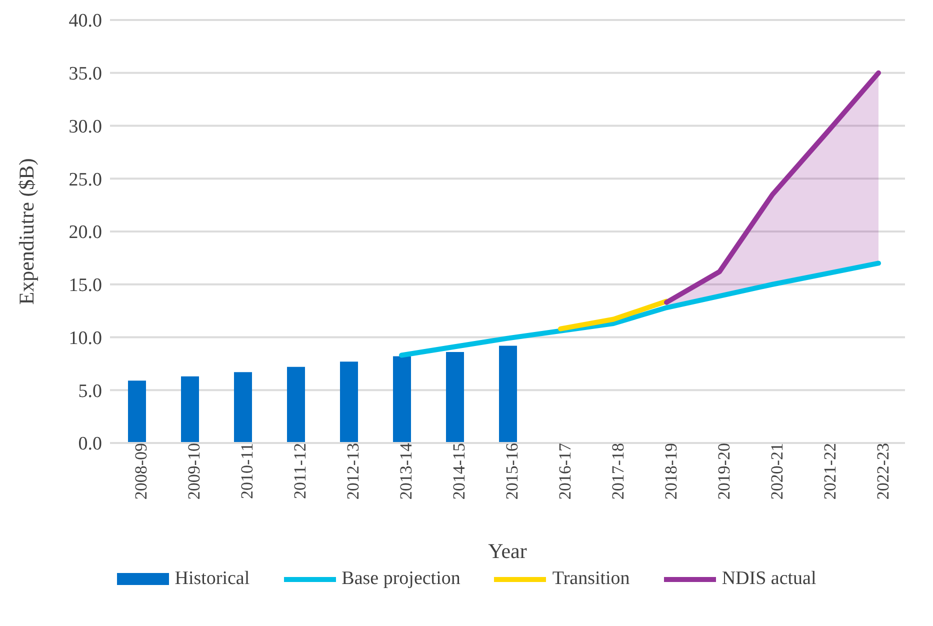 The height and width of the screenshot is (626, 933). What do you see at coordinates (85, 74) in the screenshot?
I see `y-tick-label: 35.0` at bounding box center [85, 74].